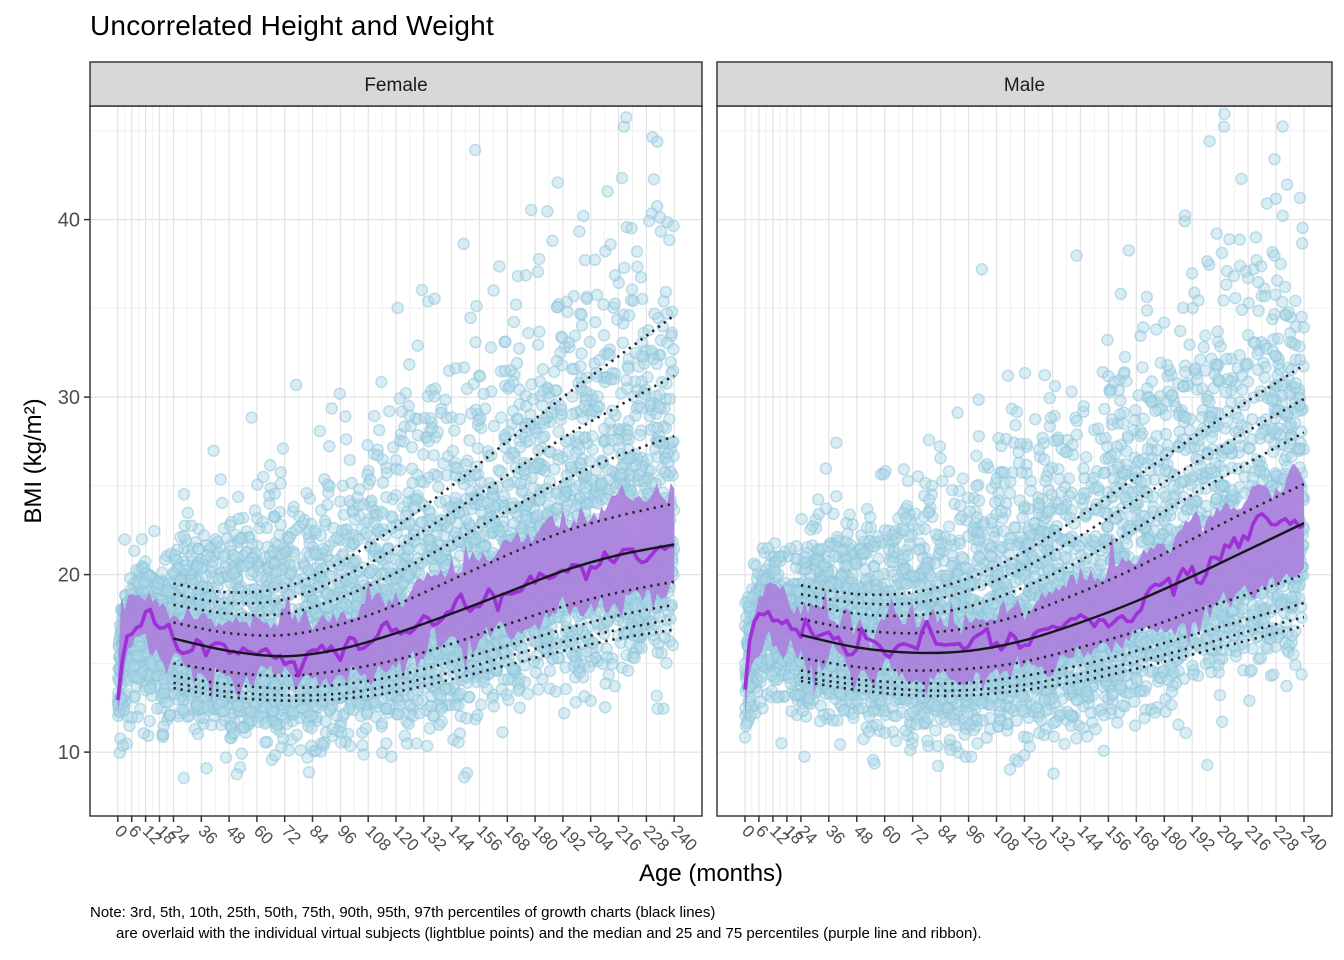 Image resolution: width=1344 pixels, height=960 pixels. Describe the element at coordinates (33, 461) in the screenshot. I see `y-axis-title: BMI (kg/m²)` at that location.